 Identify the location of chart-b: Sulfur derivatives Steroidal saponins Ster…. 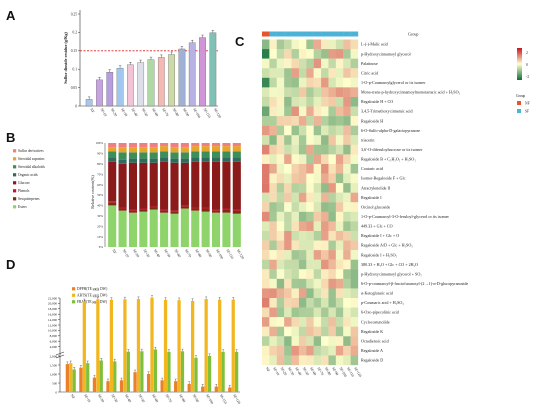
(129, 200).